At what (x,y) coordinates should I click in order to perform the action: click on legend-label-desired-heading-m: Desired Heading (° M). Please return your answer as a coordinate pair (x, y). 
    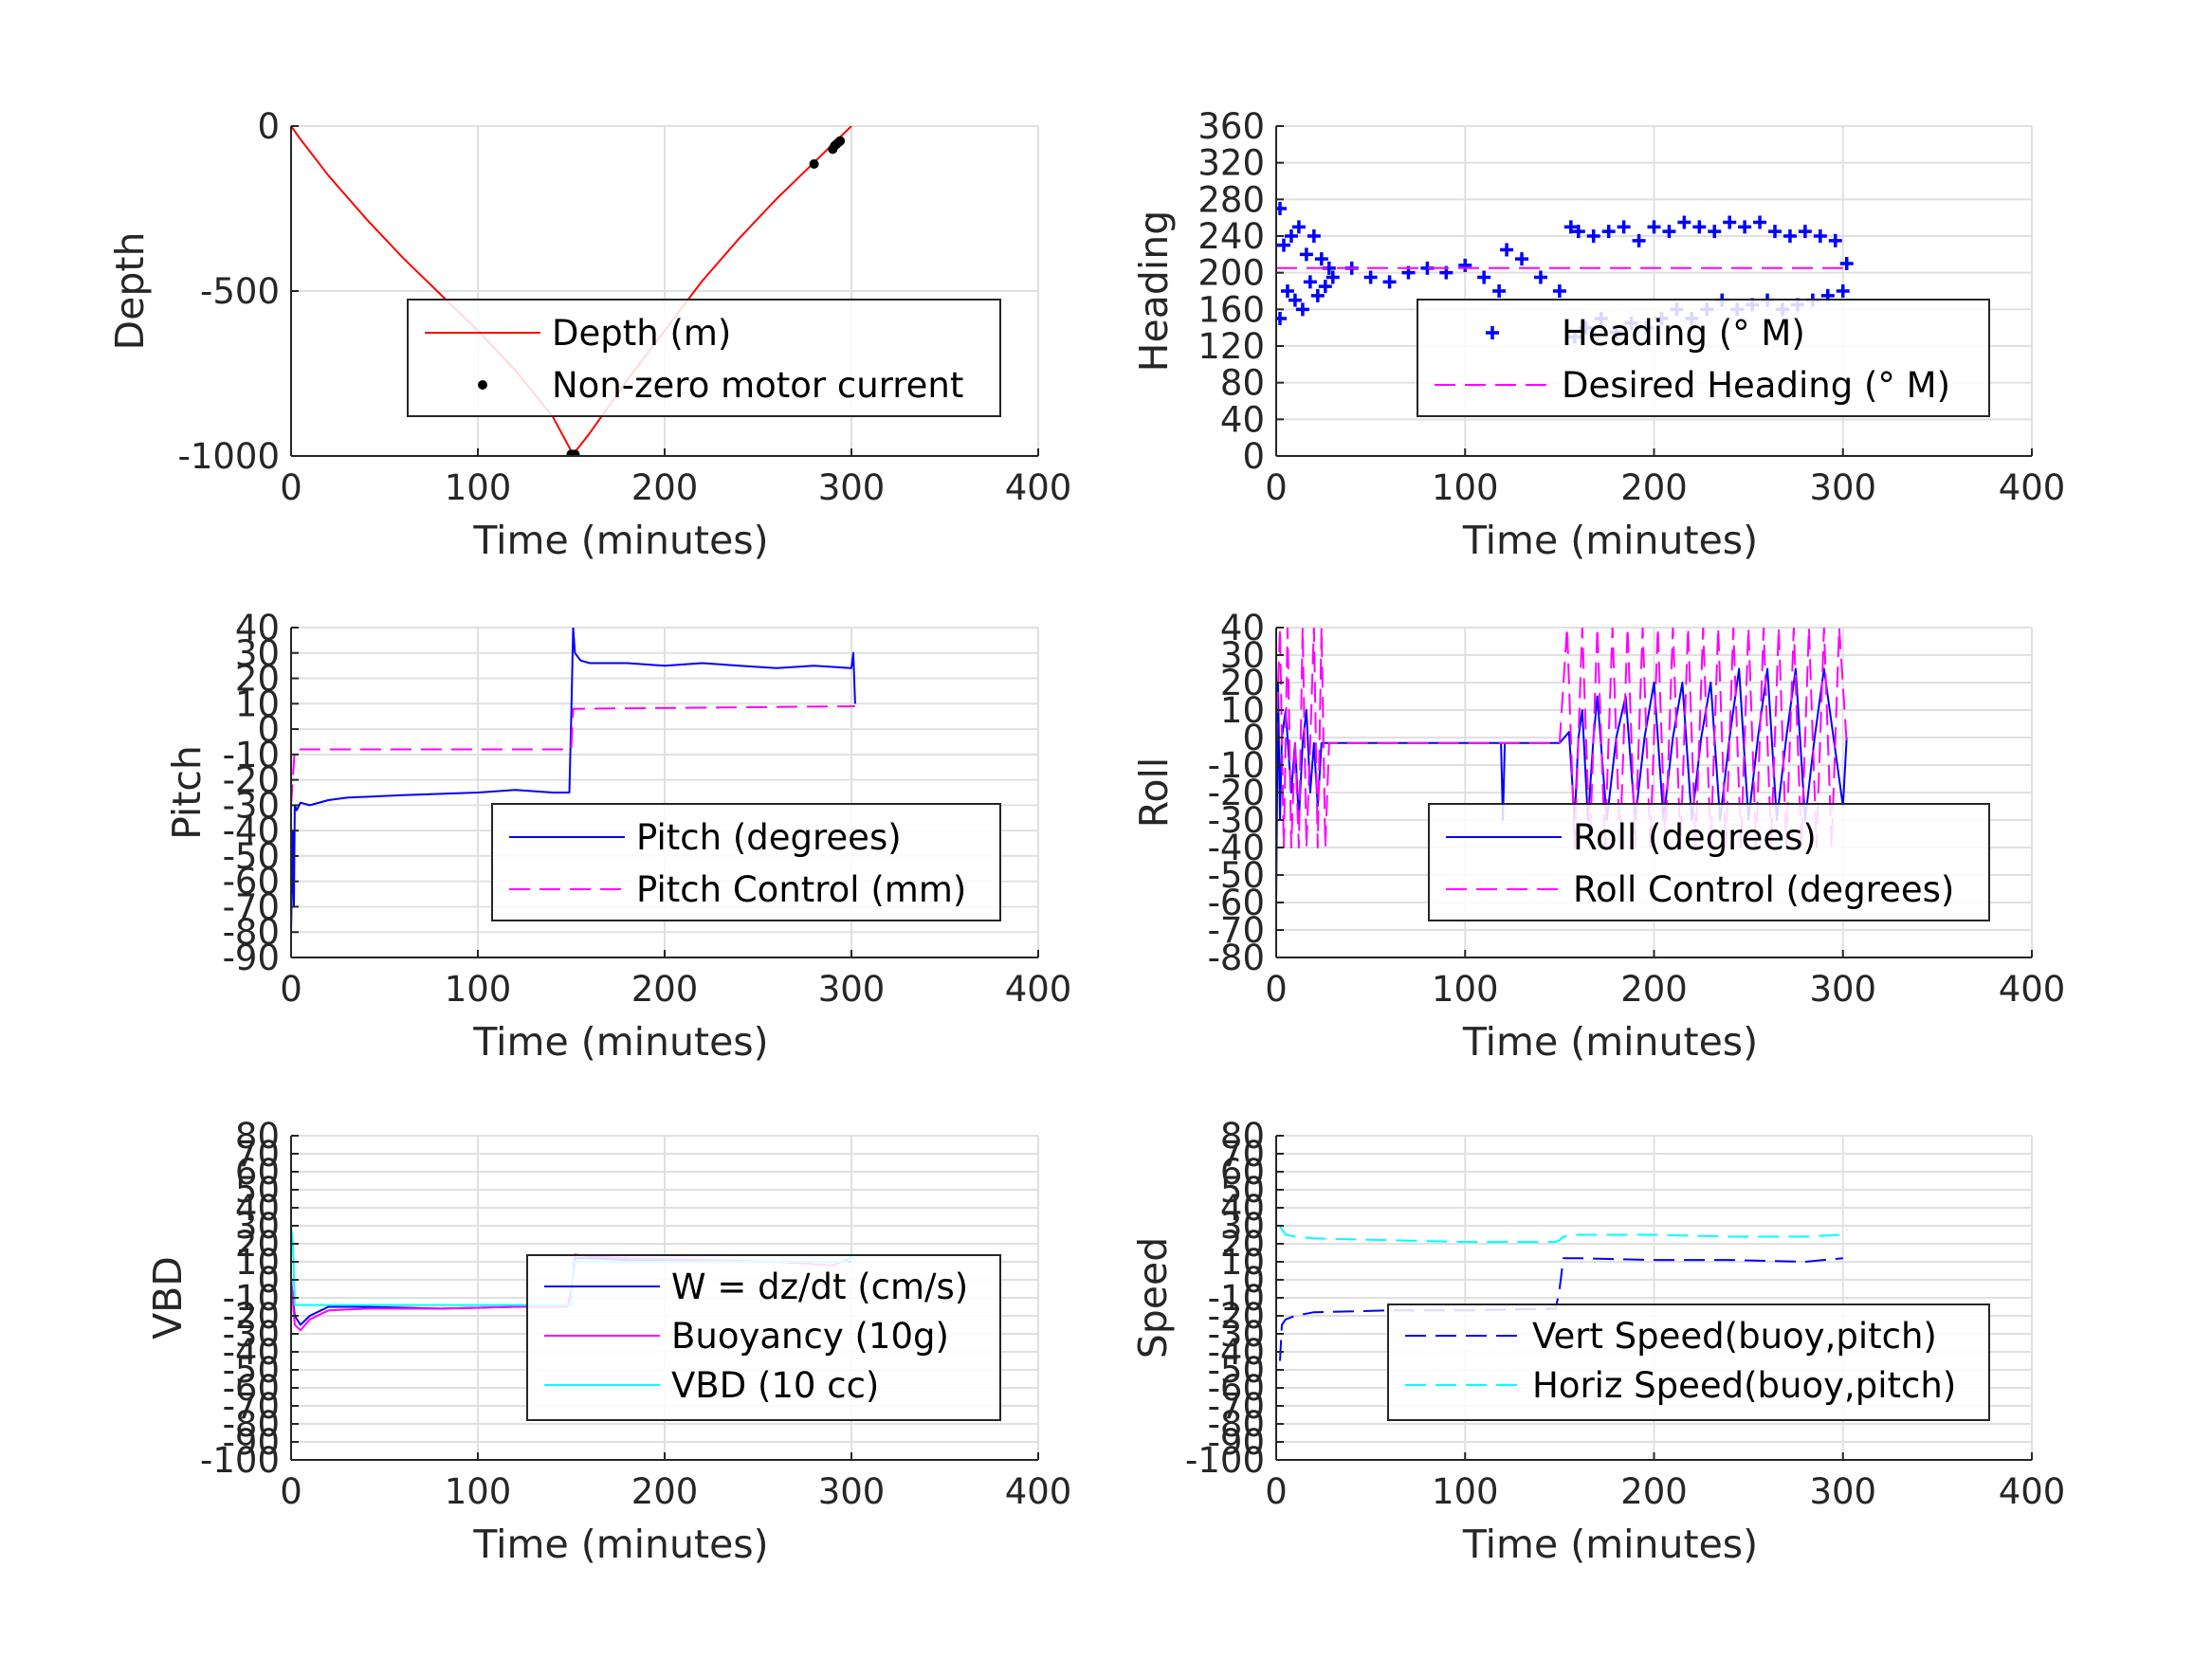
    Looking at the image, I should click on (1756, 385).